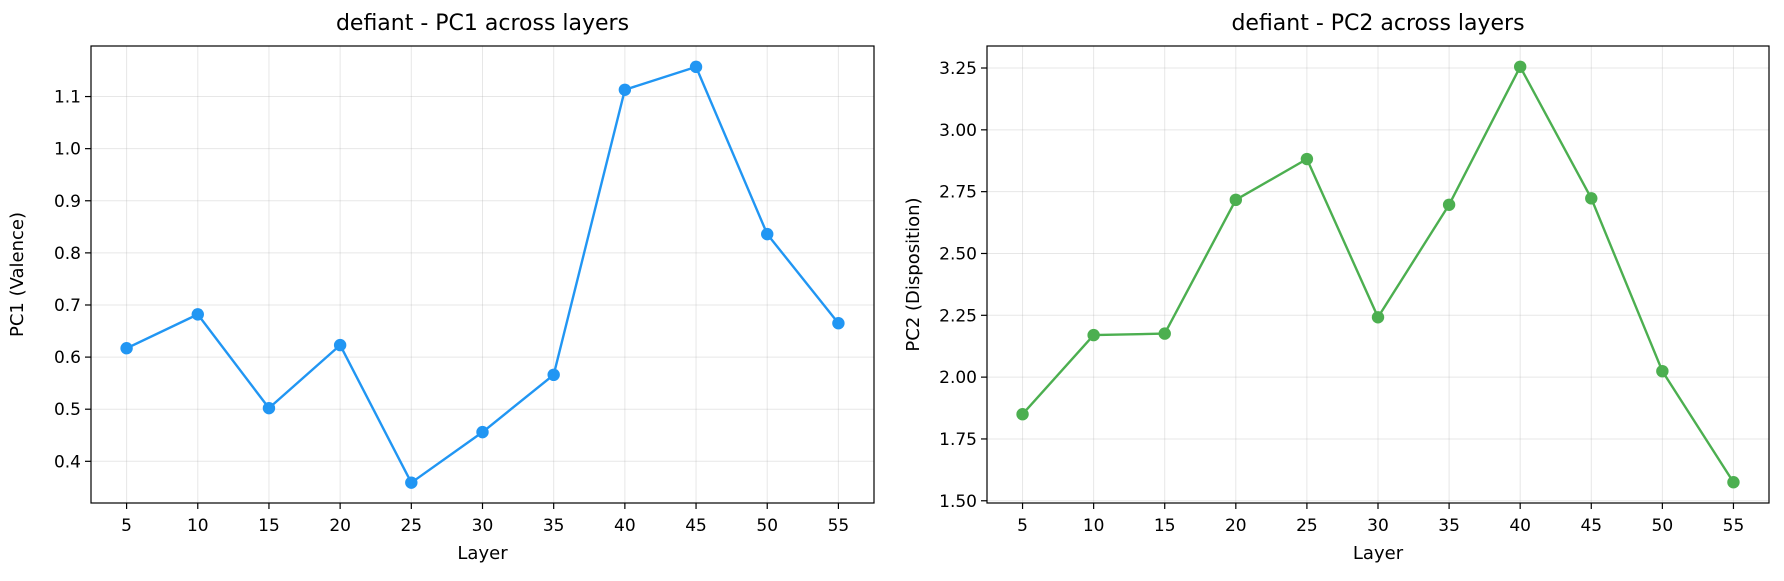 The height and width of the screenshot is (581, 1784). What do you see at coordinates (958, 378) in the screenshot?
I see `y-tick-label: 2.00` at bounding box center [958, 378].